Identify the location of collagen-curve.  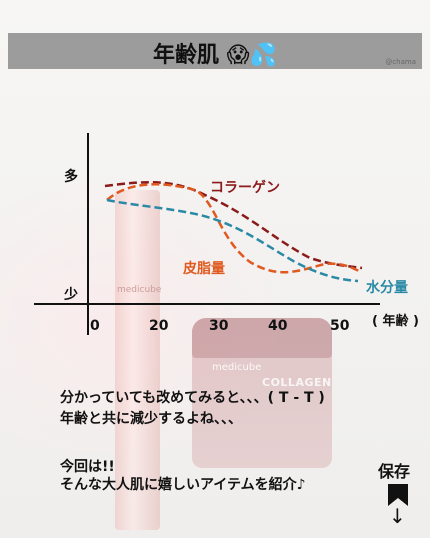
(233, 225).